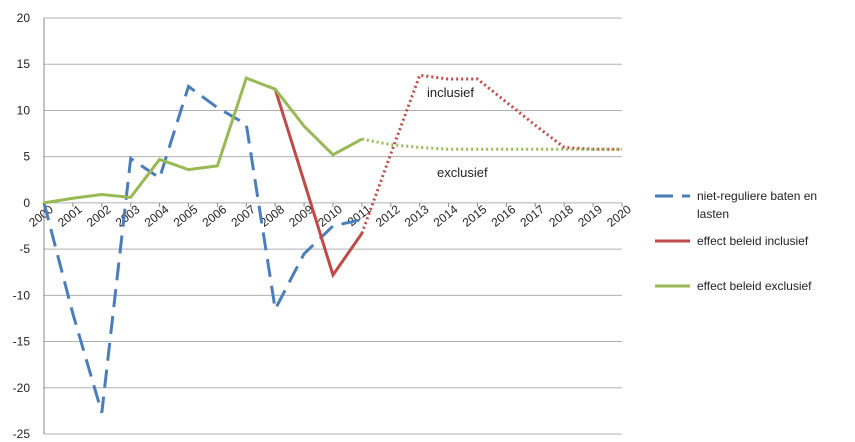  What do you see at coordinates (590, 216) in the screenshot?
I see `x-tick-label: 2019` at bounding box center [590, 216].